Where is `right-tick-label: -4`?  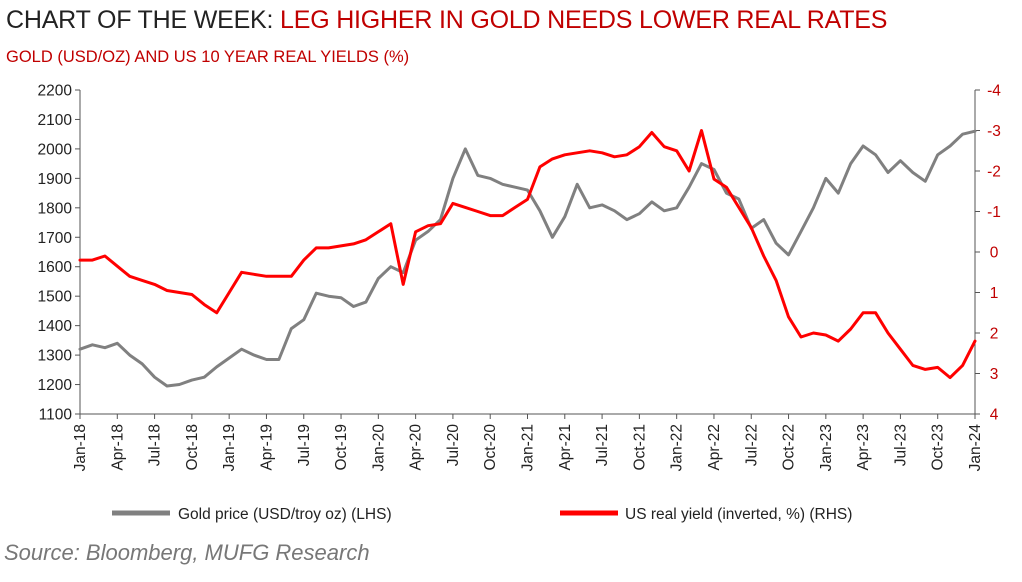 right-tick-label: -4 is located at coordinates (994, 91).